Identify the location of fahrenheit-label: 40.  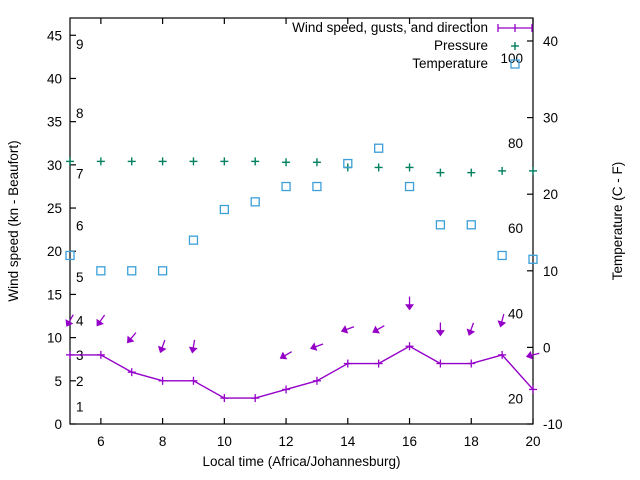
(515, 314).